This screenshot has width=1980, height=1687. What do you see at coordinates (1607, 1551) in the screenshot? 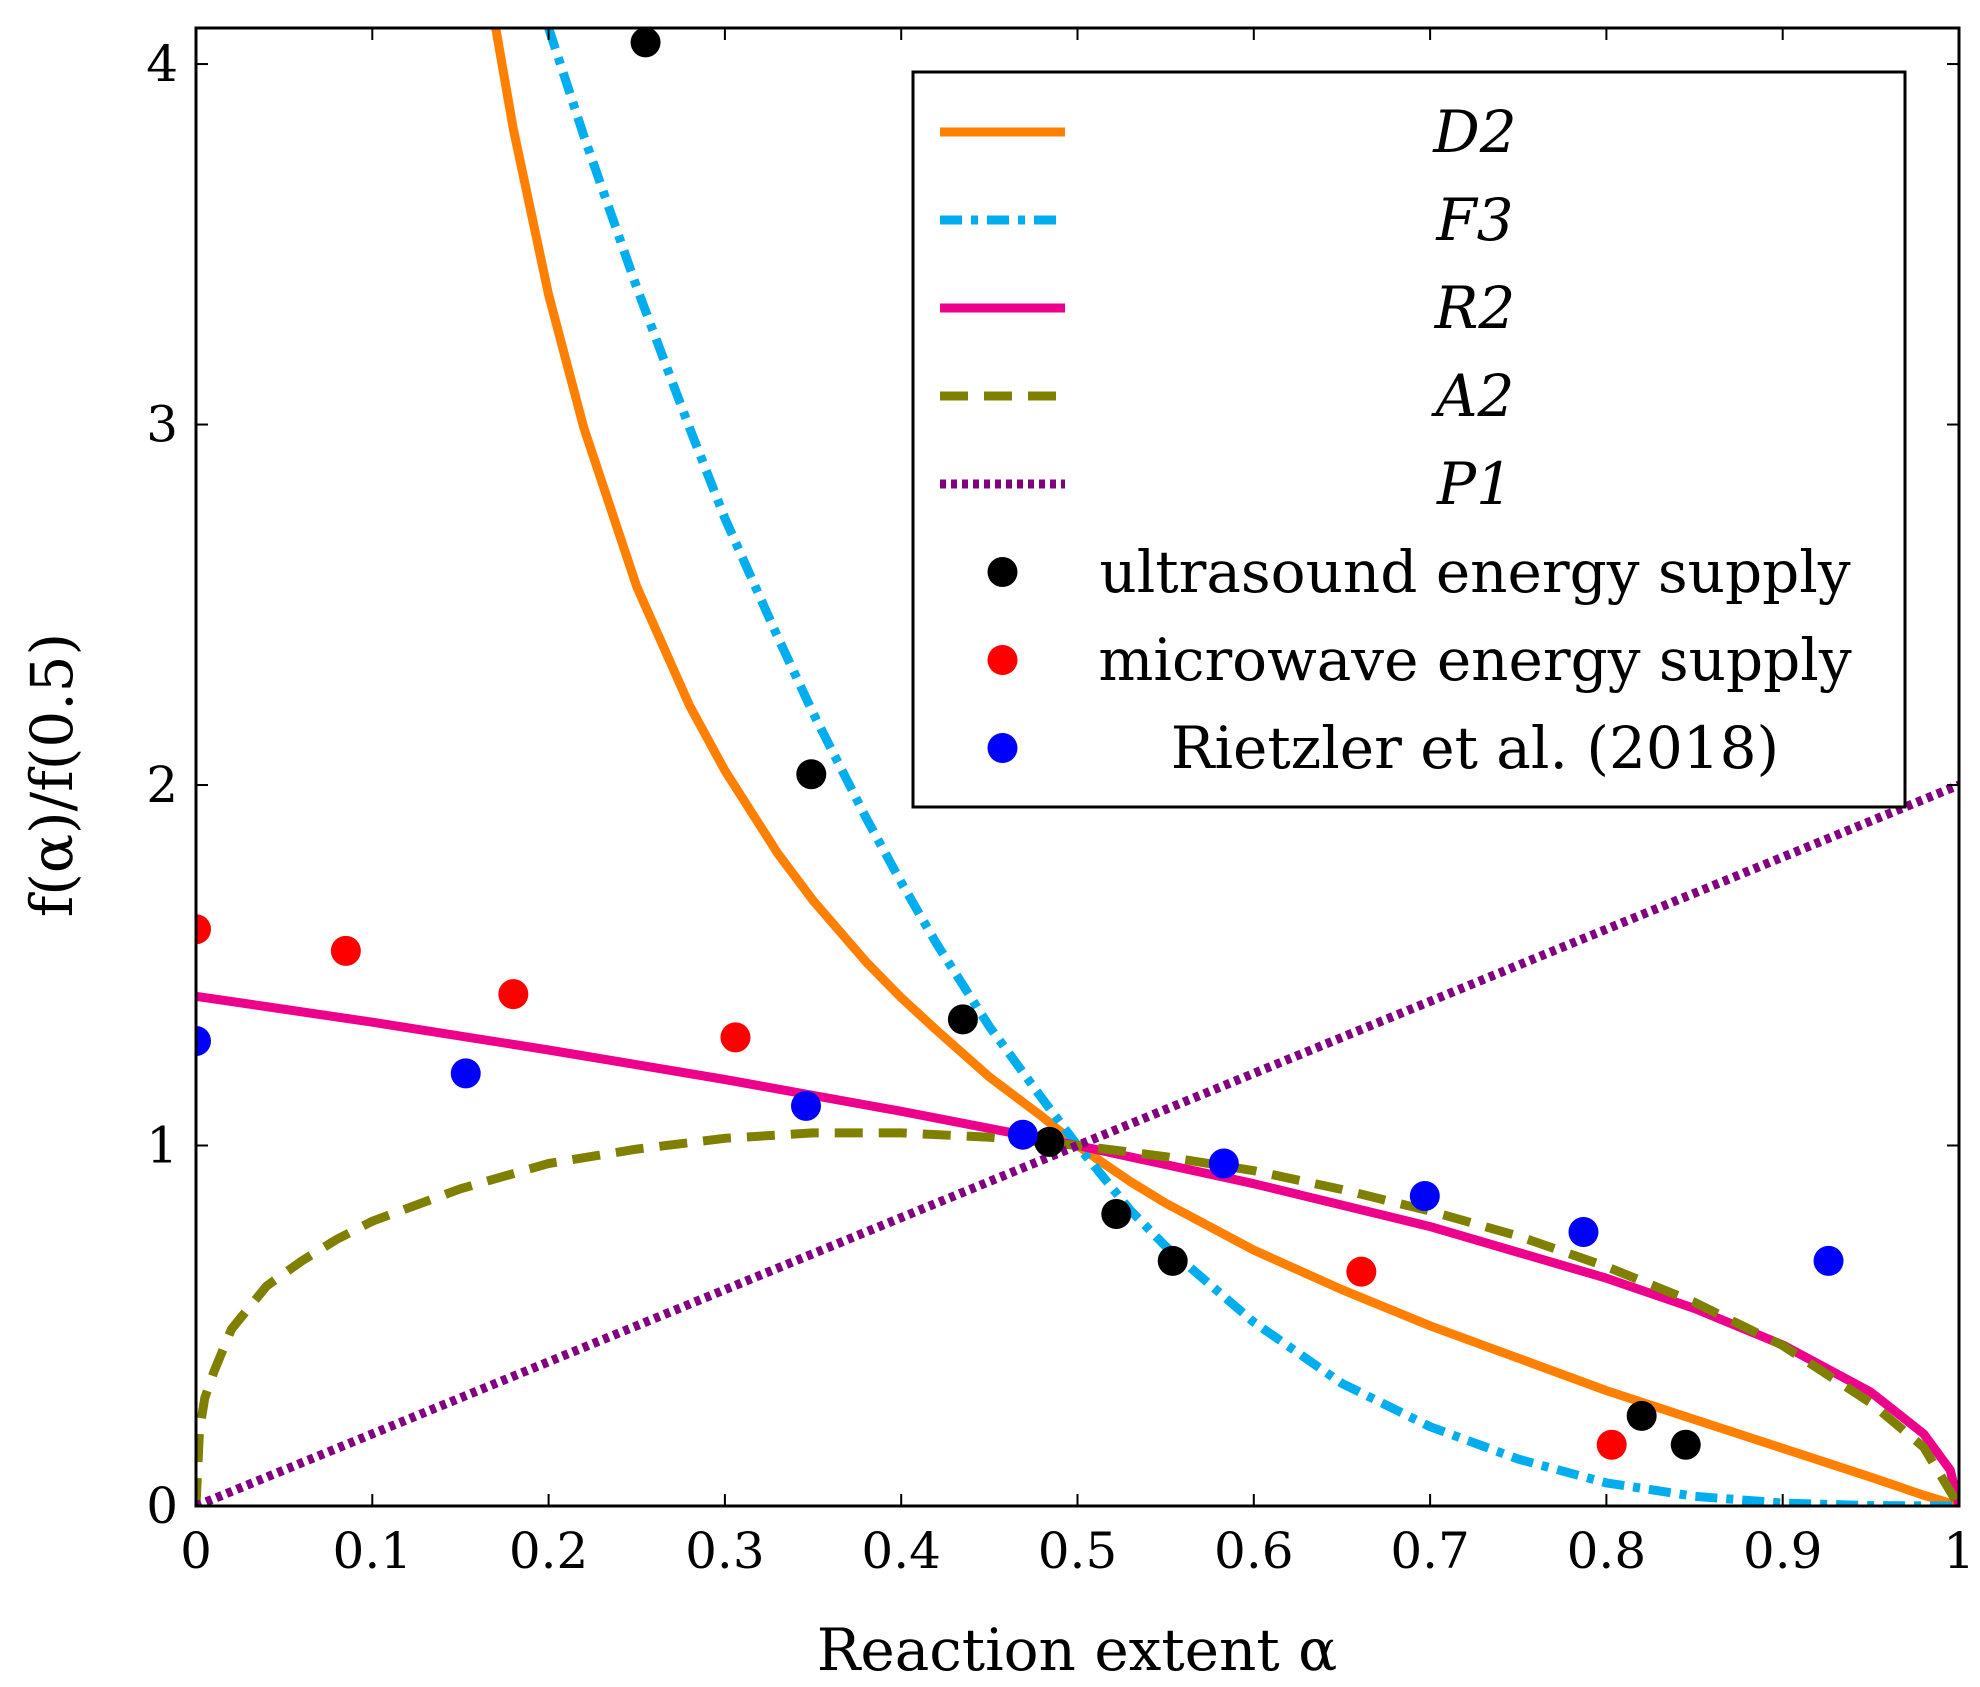
I see `x-tick-label: 0.8` at bounding box center [1607, 1551].